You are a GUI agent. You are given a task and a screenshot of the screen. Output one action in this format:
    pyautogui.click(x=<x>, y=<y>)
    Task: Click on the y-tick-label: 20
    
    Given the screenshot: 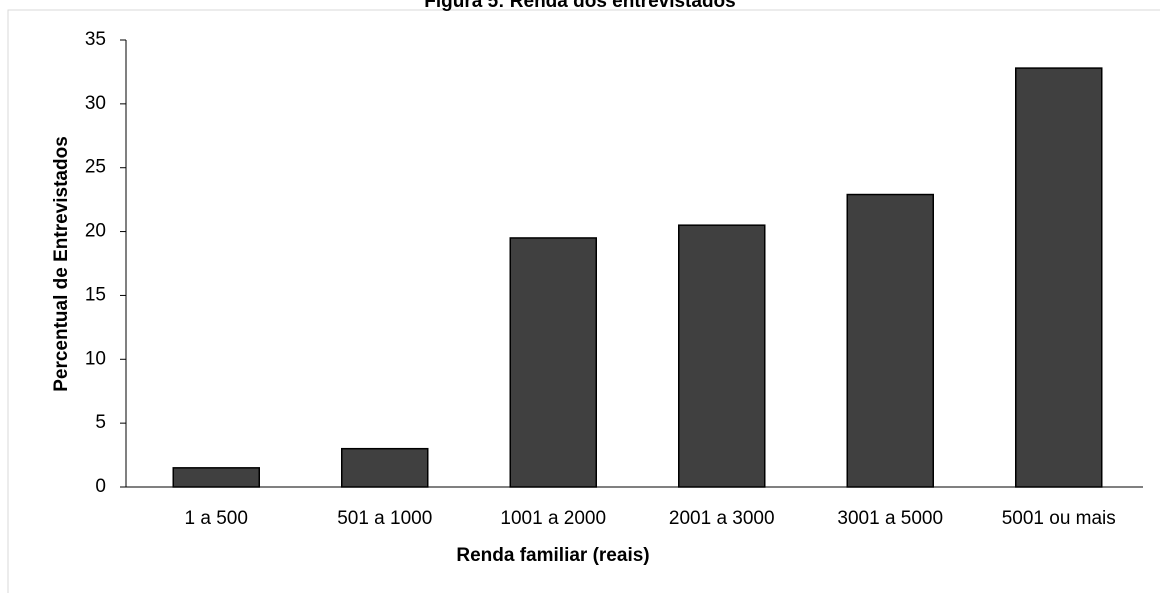 What is the action you would take?
    pyautogui.click(x=95, y=231)
    